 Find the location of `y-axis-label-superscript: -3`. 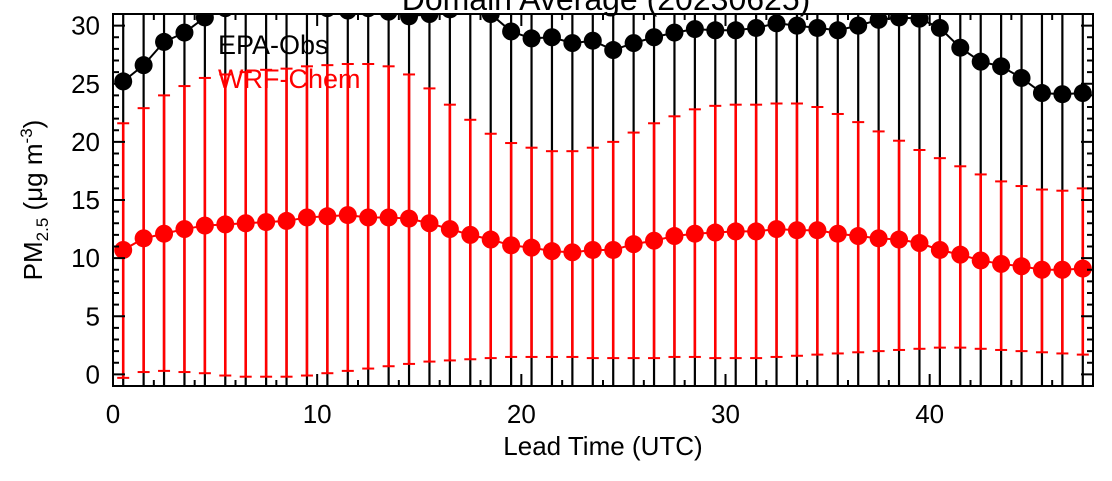

y-axis-label-superscript: -3 is located at coordinates (26, 135).